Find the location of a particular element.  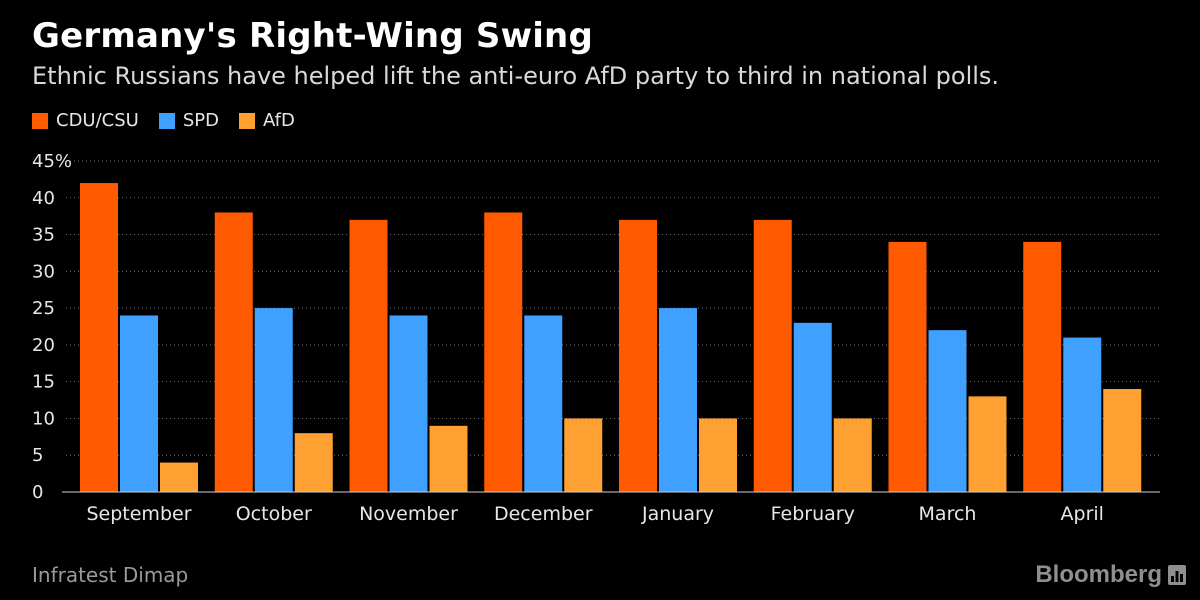

y-tick-label: 30 is located at coordinates (43, 271).